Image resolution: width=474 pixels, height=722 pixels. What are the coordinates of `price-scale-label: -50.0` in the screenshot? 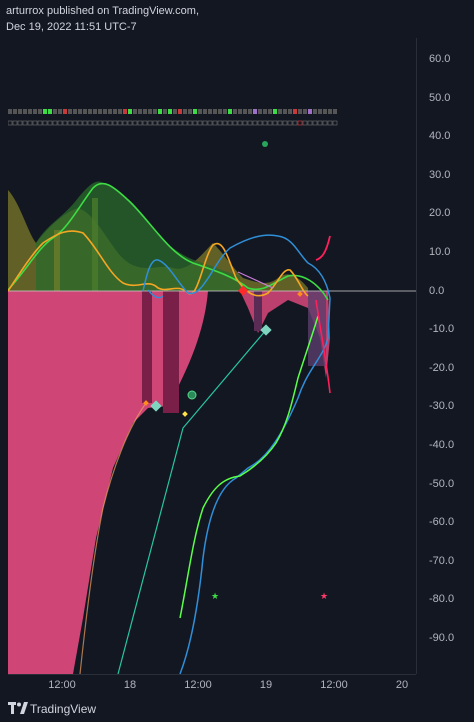 It's located at (442, 483).